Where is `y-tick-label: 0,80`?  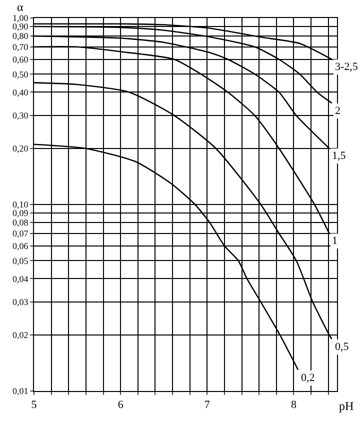
y-tick-label: 0,80 is located at coordinates (20, 36).